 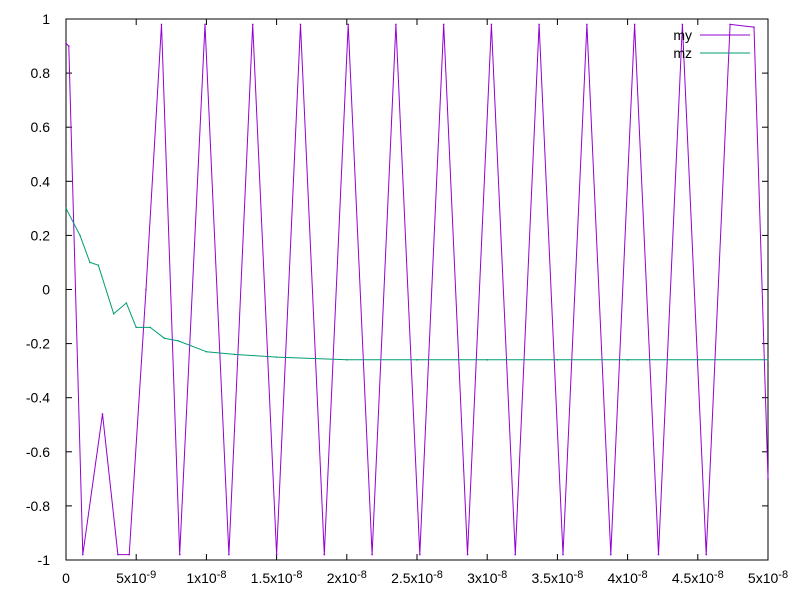 What do you see at coordinates (628, 577) in the screenshot?
I see `x-tick-label: 4x10⁻⁸` at bounding box center [628, 577].